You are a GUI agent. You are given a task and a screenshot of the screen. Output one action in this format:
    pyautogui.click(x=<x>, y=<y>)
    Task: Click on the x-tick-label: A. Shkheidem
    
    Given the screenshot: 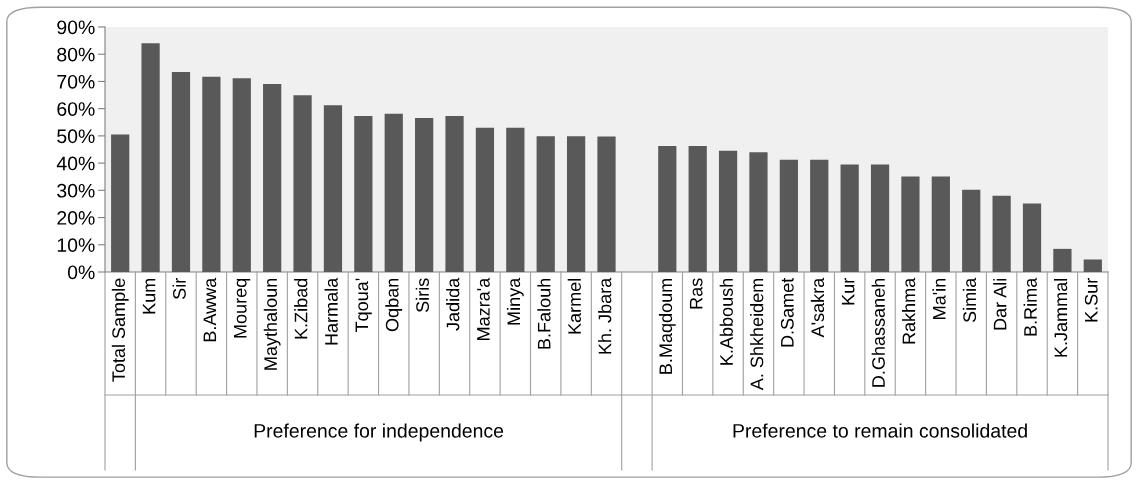 What is the action you would take?
    pyautogui.click(x=757, y=334)
    